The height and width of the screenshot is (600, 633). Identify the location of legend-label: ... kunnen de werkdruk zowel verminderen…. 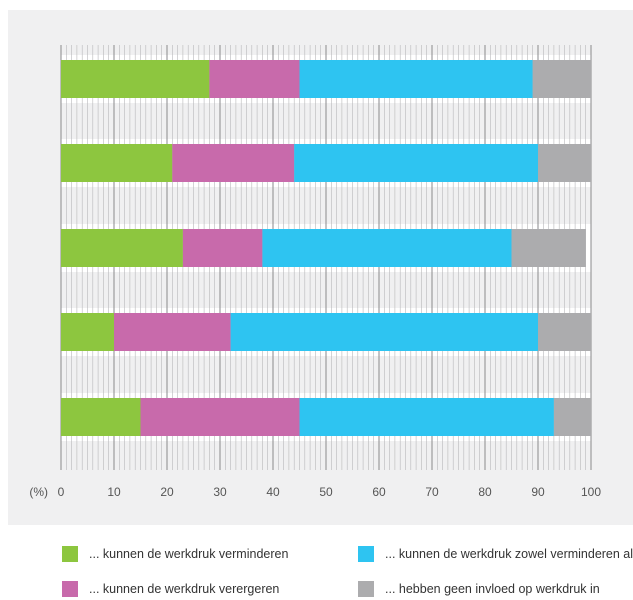
(509, 554).